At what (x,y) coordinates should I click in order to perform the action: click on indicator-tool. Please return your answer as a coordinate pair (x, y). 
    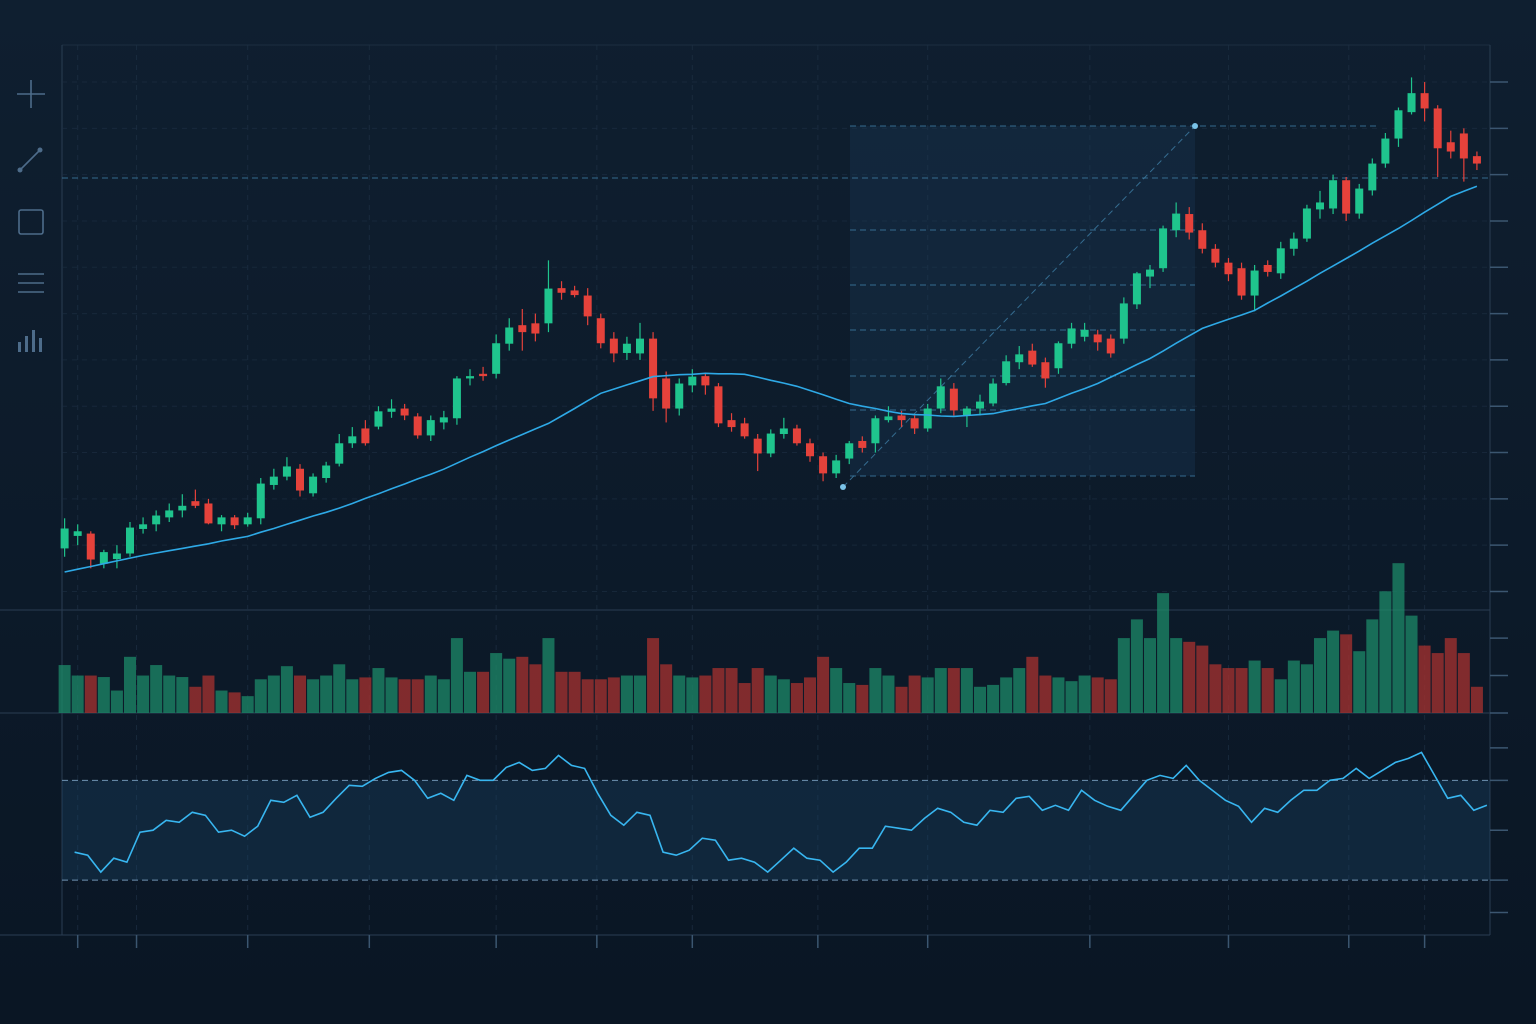
    Looking at the image, I should click on (30, 341).